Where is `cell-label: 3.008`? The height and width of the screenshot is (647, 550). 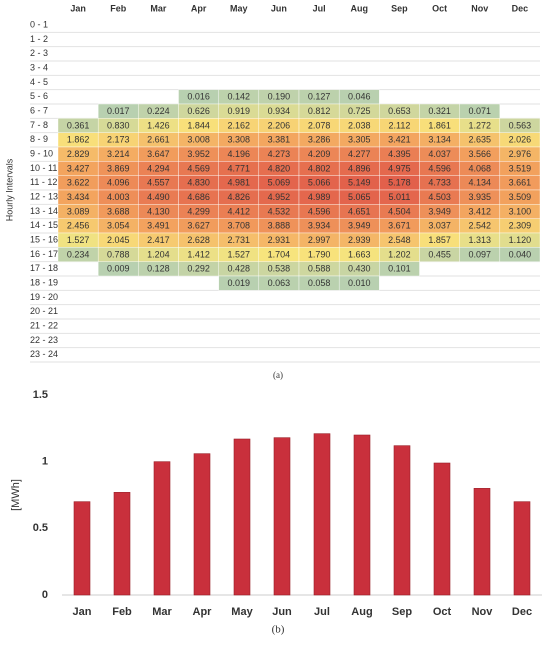 cell-label: 3.008 is located at coordinates (198, 140).